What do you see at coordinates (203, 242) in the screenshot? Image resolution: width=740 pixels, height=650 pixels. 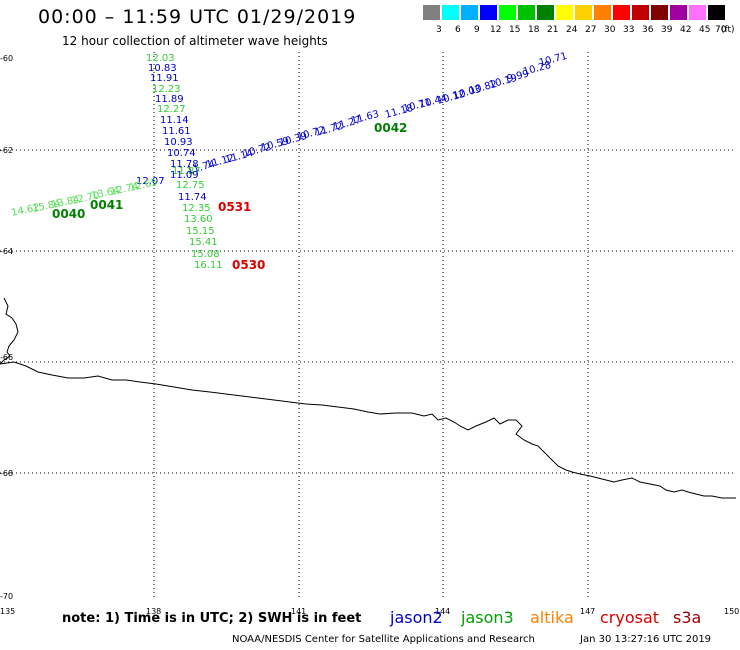 I see `wave-height-label: 15.41` at bounding box center [203, 242].